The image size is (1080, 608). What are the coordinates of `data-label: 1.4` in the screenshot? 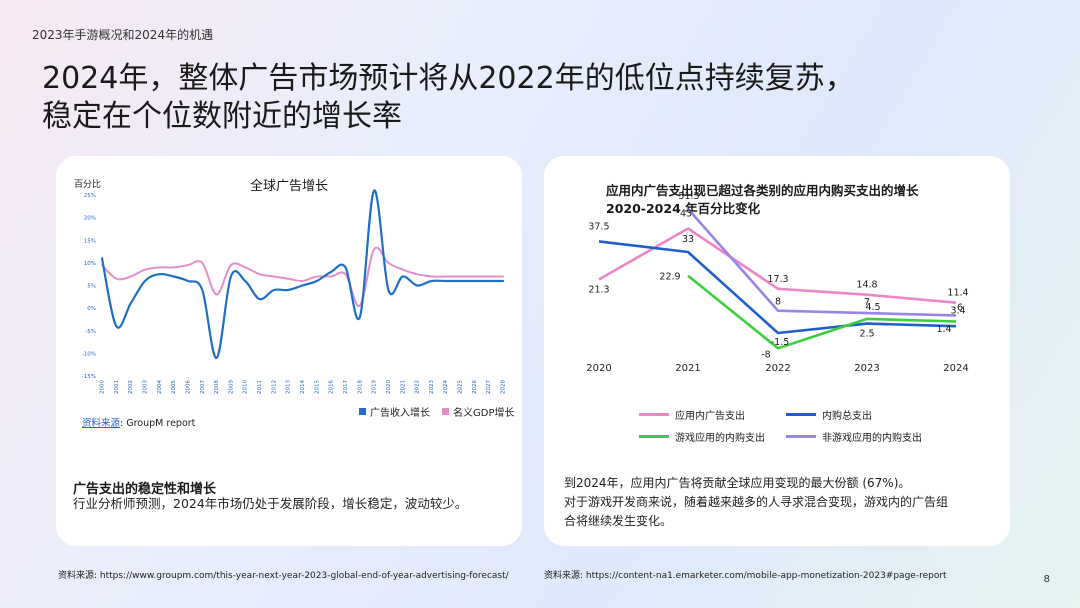 It's located at (943, 329).